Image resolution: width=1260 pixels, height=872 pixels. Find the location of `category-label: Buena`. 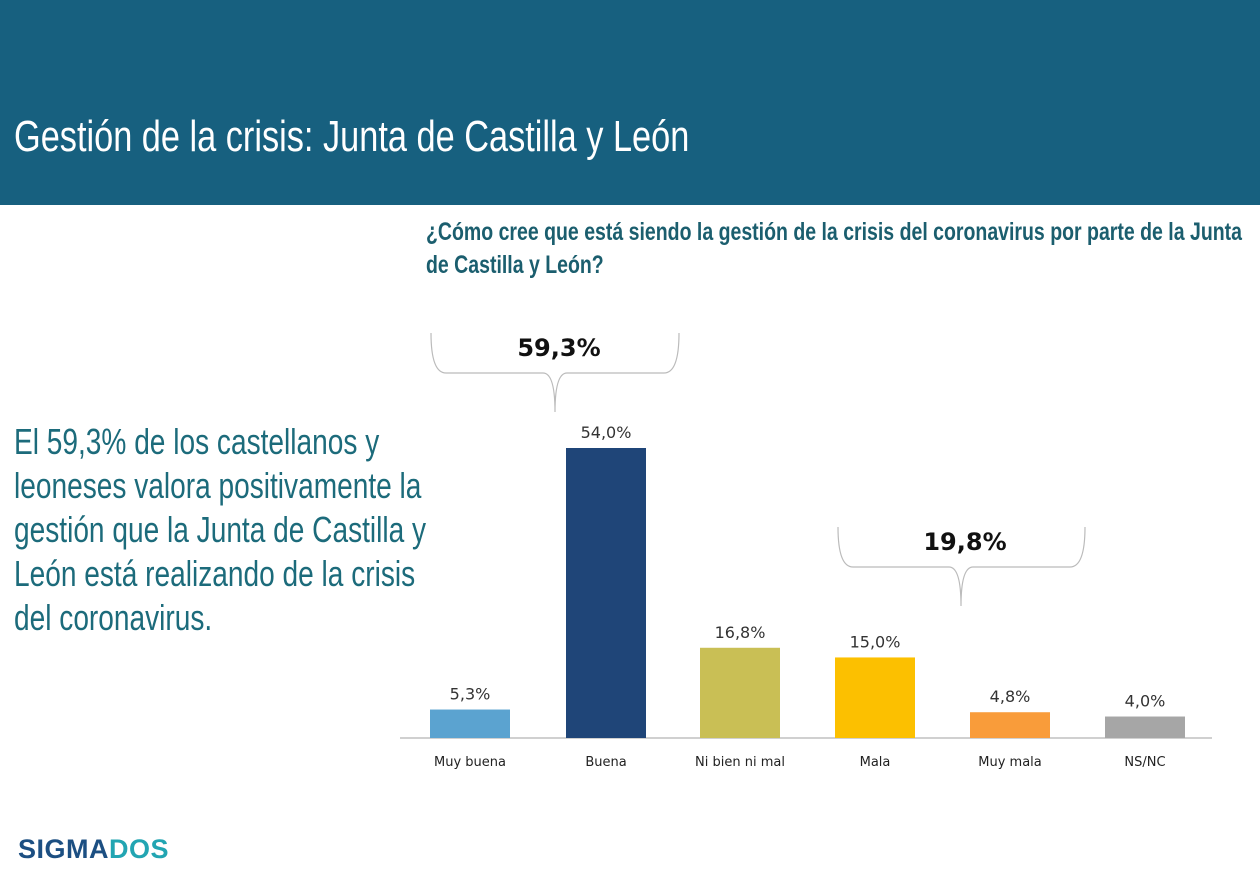

category-label: Buena is located at coordinates (605, 762).